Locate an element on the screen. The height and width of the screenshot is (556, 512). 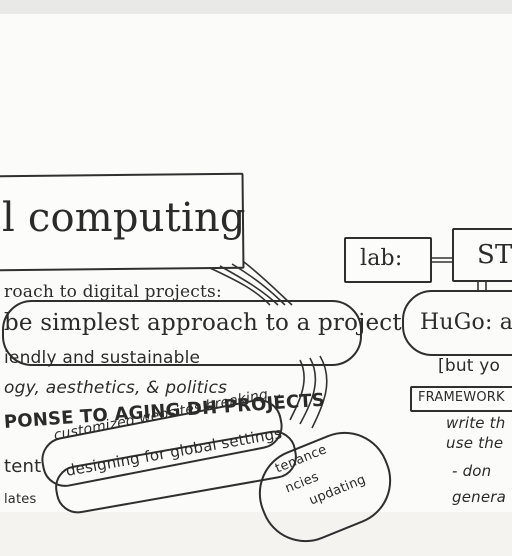
lab-label: lab: is located at coordinates (381, 258).